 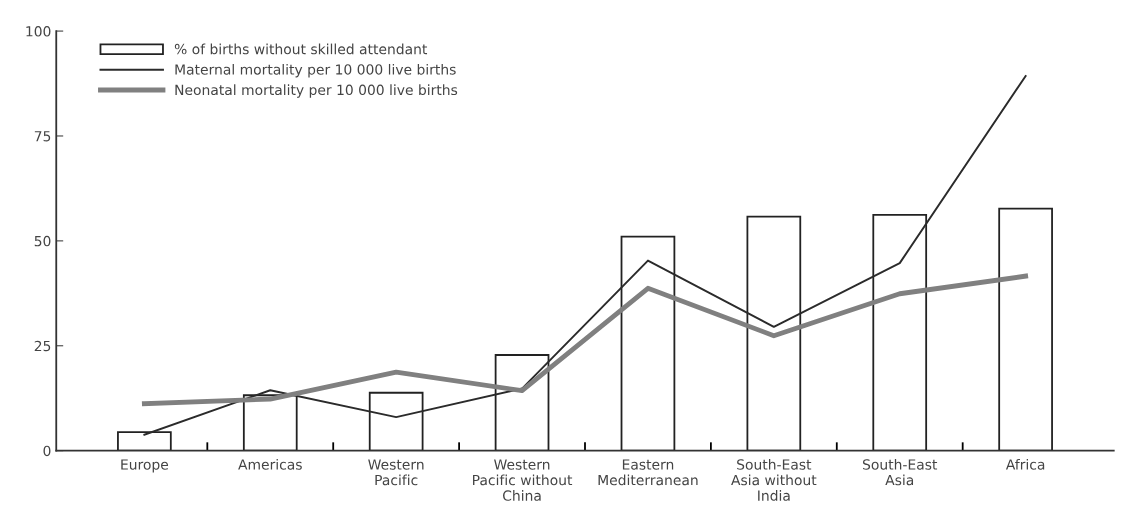 What do you see at coordinates (301, 49) in the screenshot?
I see `legend-label: % of births without skilled attendant` at bounding box center [301, 49].